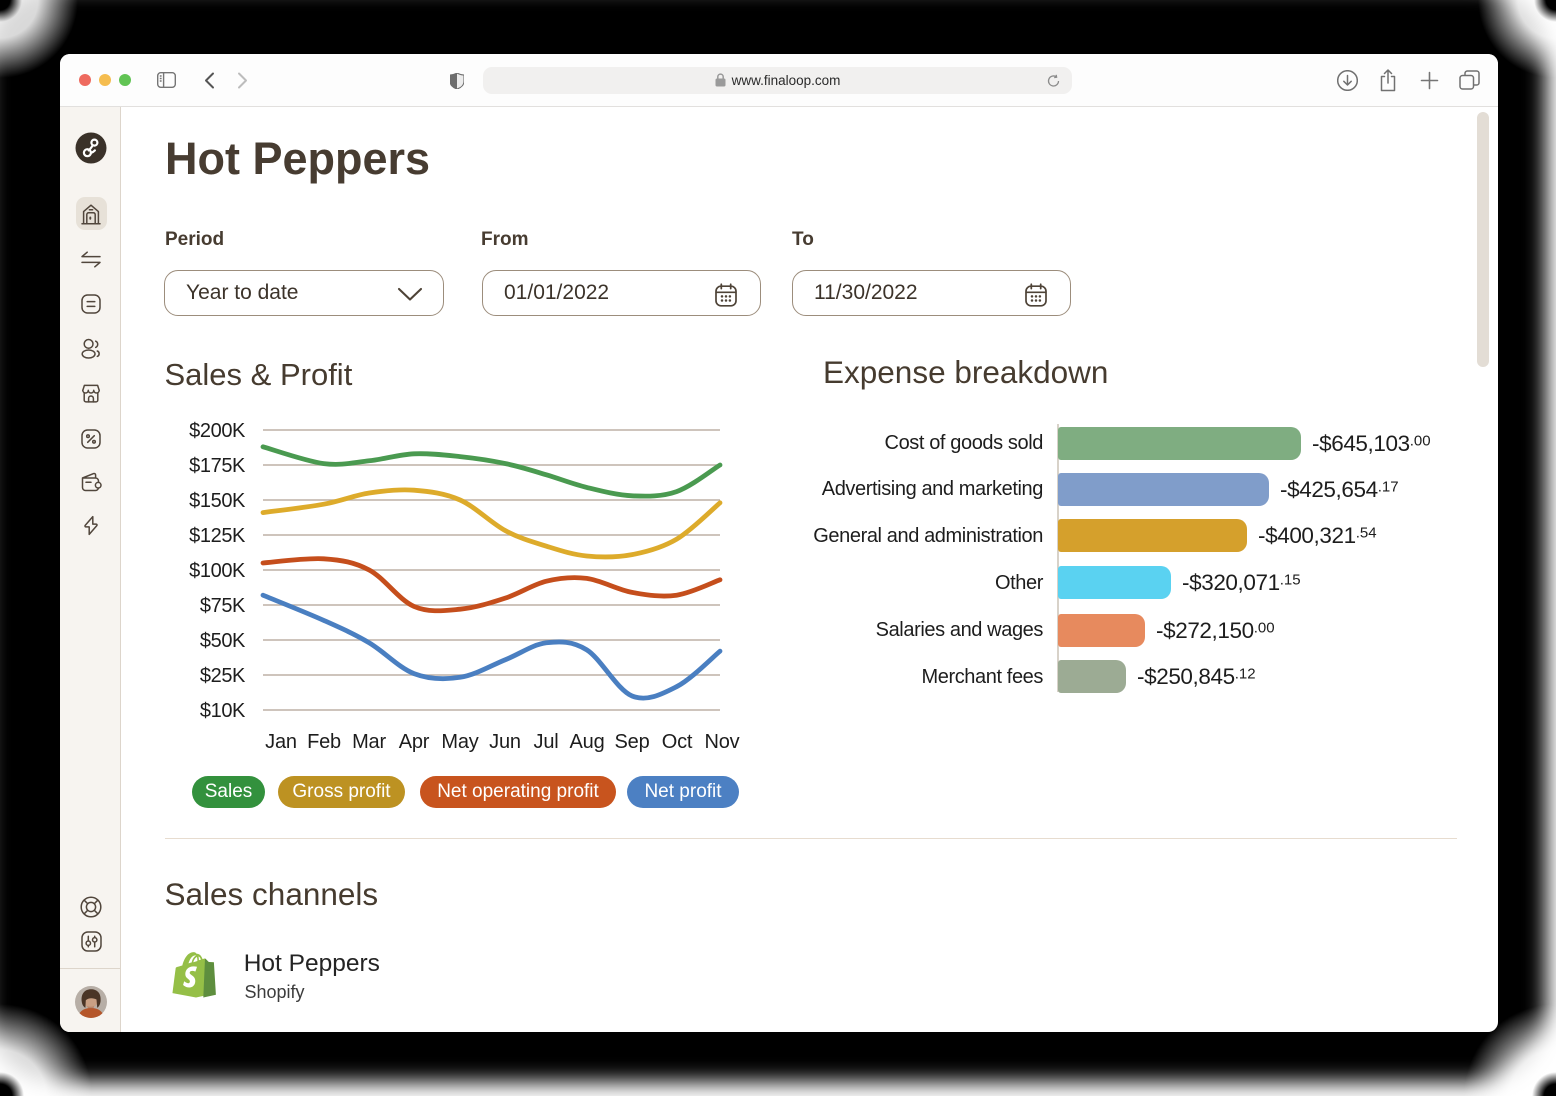  What do you see at coordinates (217, 501) in the screenshot?
I see `svg-text: $150K` at bounding box center [217, 501].